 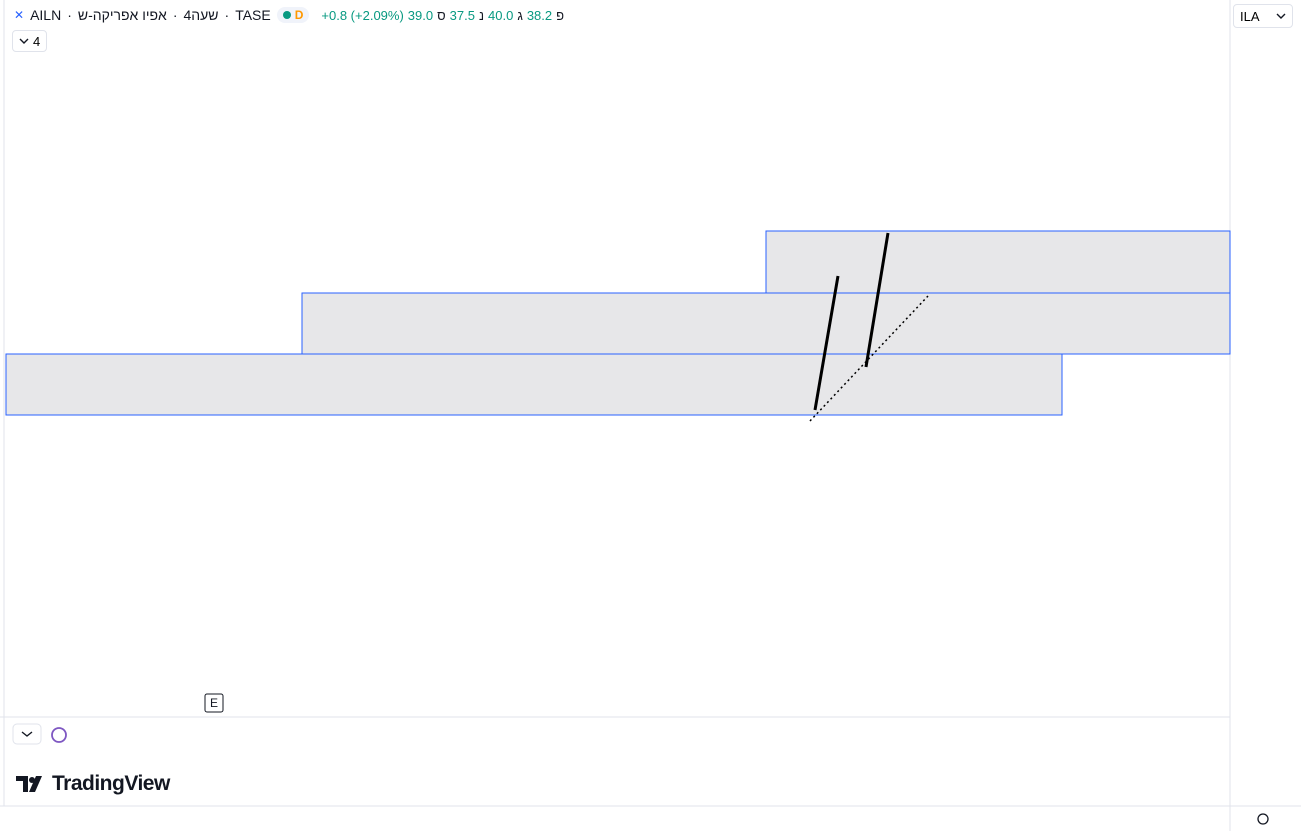 I want to click on data-badge: D, so click(x=299, y=15).